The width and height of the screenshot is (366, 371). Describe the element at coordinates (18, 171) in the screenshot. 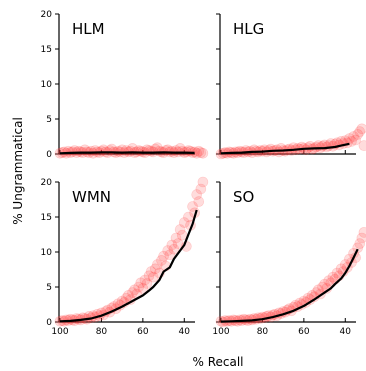

I see `y-axis-title: % Ungrammatical` at that location.